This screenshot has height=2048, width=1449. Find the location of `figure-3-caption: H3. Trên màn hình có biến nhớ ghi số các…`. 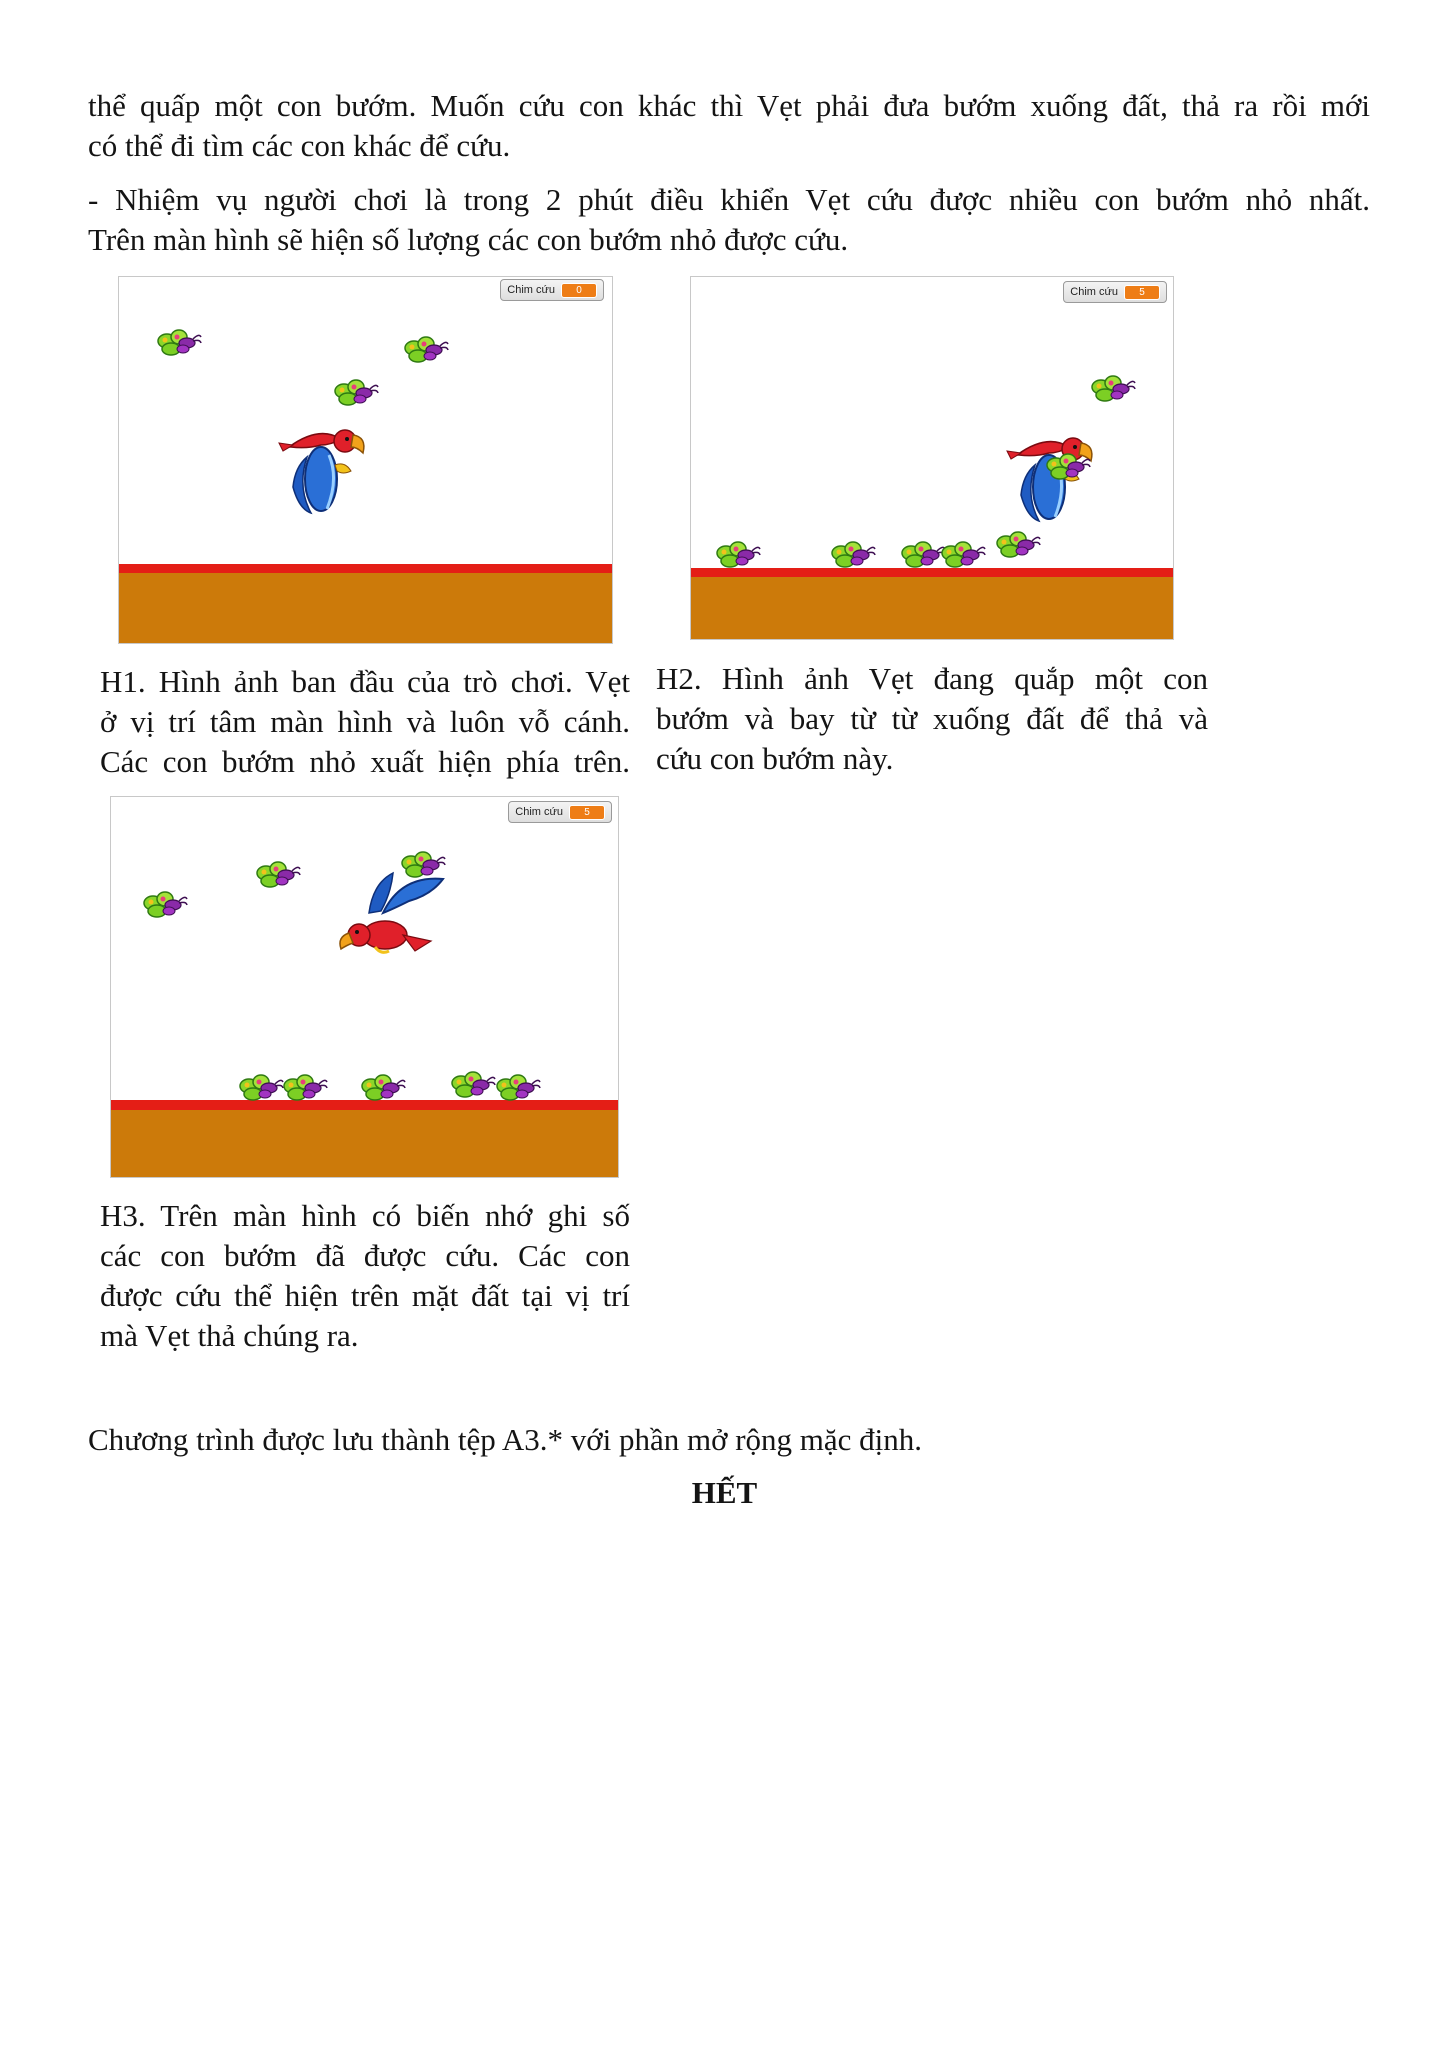

figure-3-caption: H3. Trên màn hình có biến nhớ ghi số các… is located at coordinates (365, 1276).